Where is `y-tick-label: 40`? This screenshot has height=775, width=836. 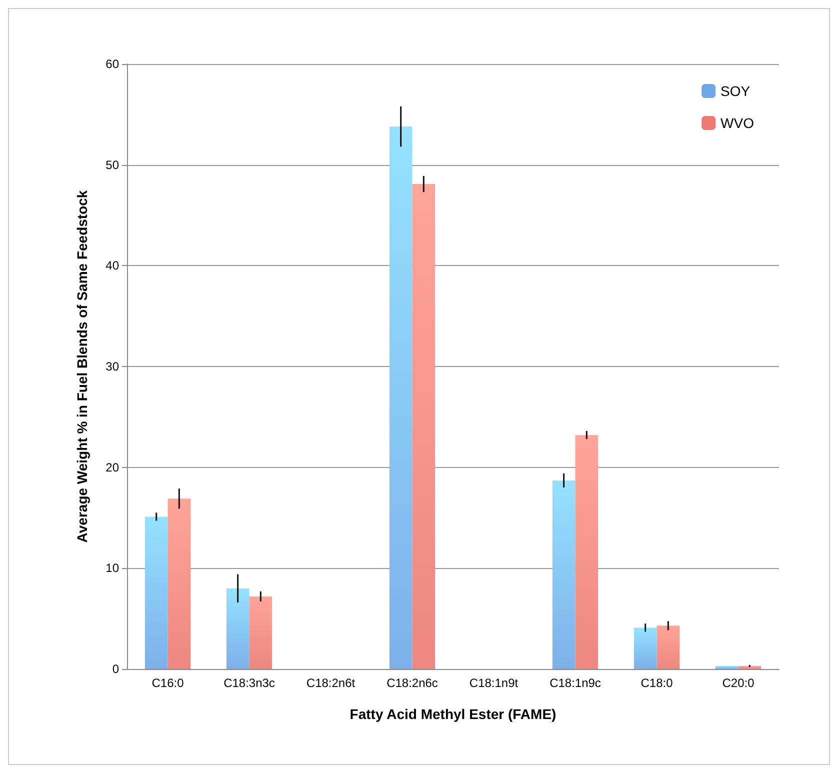
y-tick-label: 40 is located at coordinates (113, 265).